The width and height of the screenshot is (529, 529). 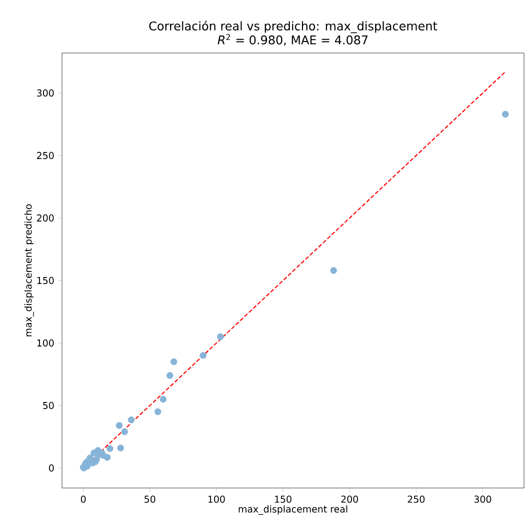 What do you see at coordinates (45, 93) in the screenshot?
I see `y-tick-label: 300` at bounding box center [45, 93].